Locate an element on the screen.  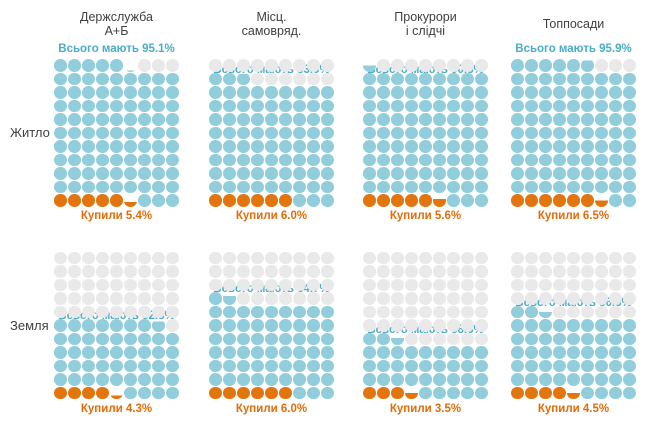
bought-percentage-label: Купили 4.3% is located at coordinates (116, 408).